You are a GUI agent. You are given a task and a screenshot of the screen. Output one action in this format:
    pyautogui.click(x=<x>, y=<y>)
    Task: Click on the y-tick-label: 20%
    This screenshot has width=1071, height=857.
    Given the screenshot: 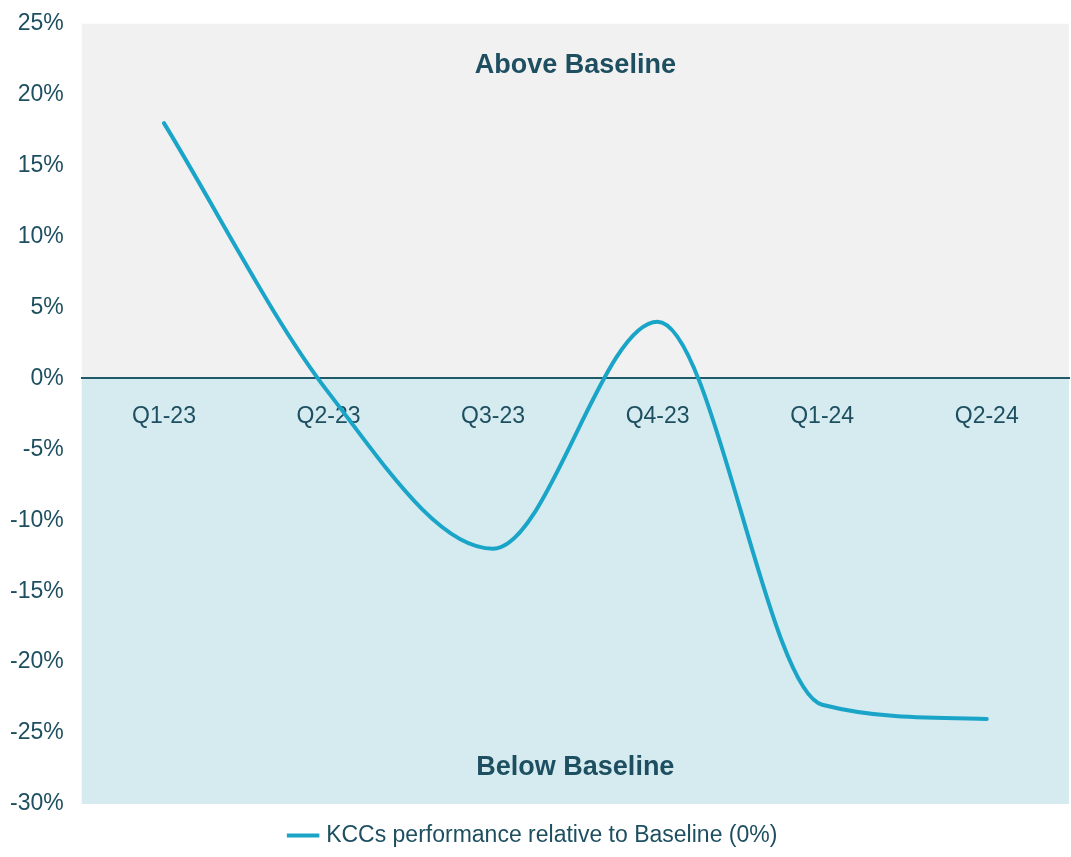 What is the action you would take?
    pyautogui.click(x=40, y=93)
    